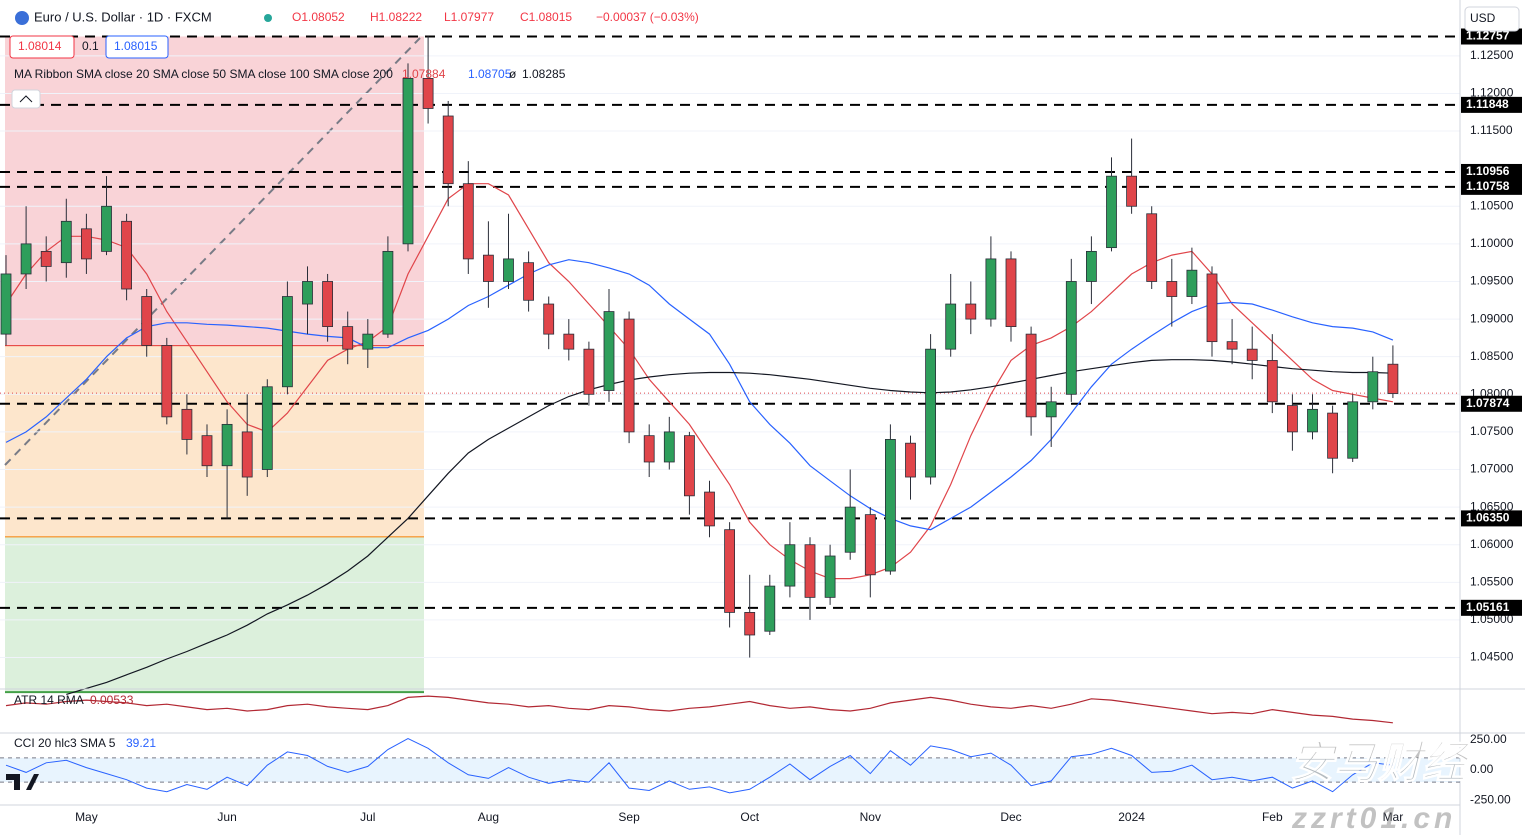 This screenshot has width=1525, height=835. I want to click on ohlc-value: −0.00037 (−0.03%), so click(647, 17).